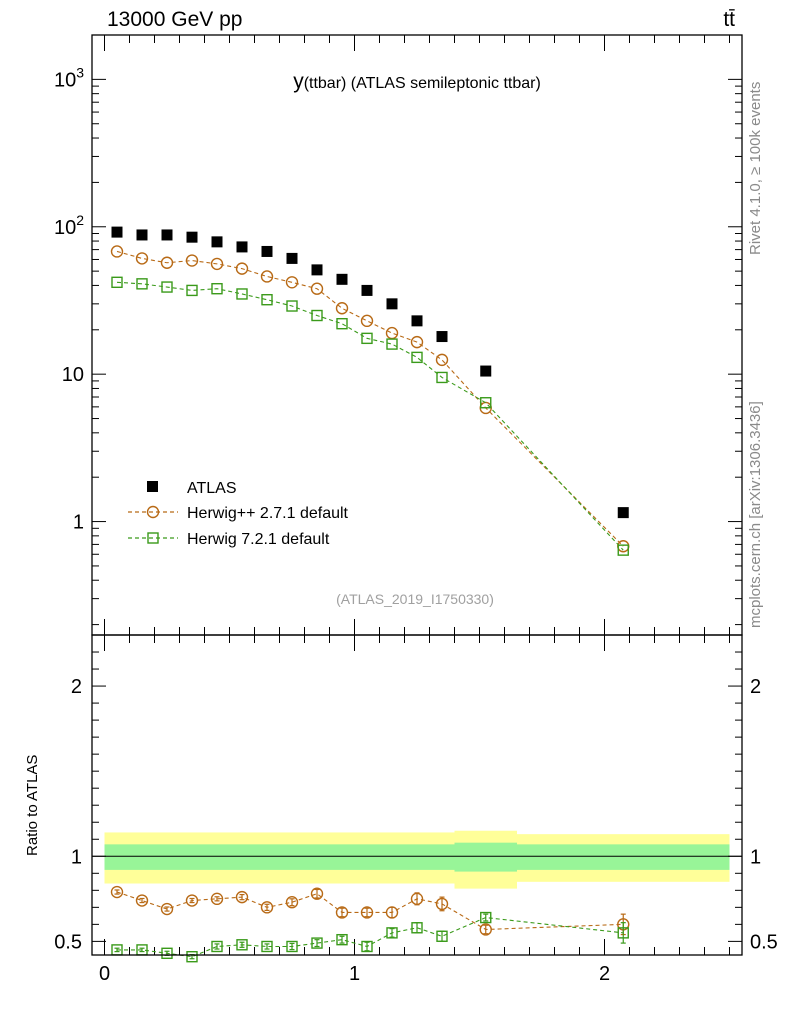 The image size is (786, 1024). What do you see at coordinates (370, 937) in the screenshot?
I see `ratio-line-herwig7` at bounding box center [370, 937].